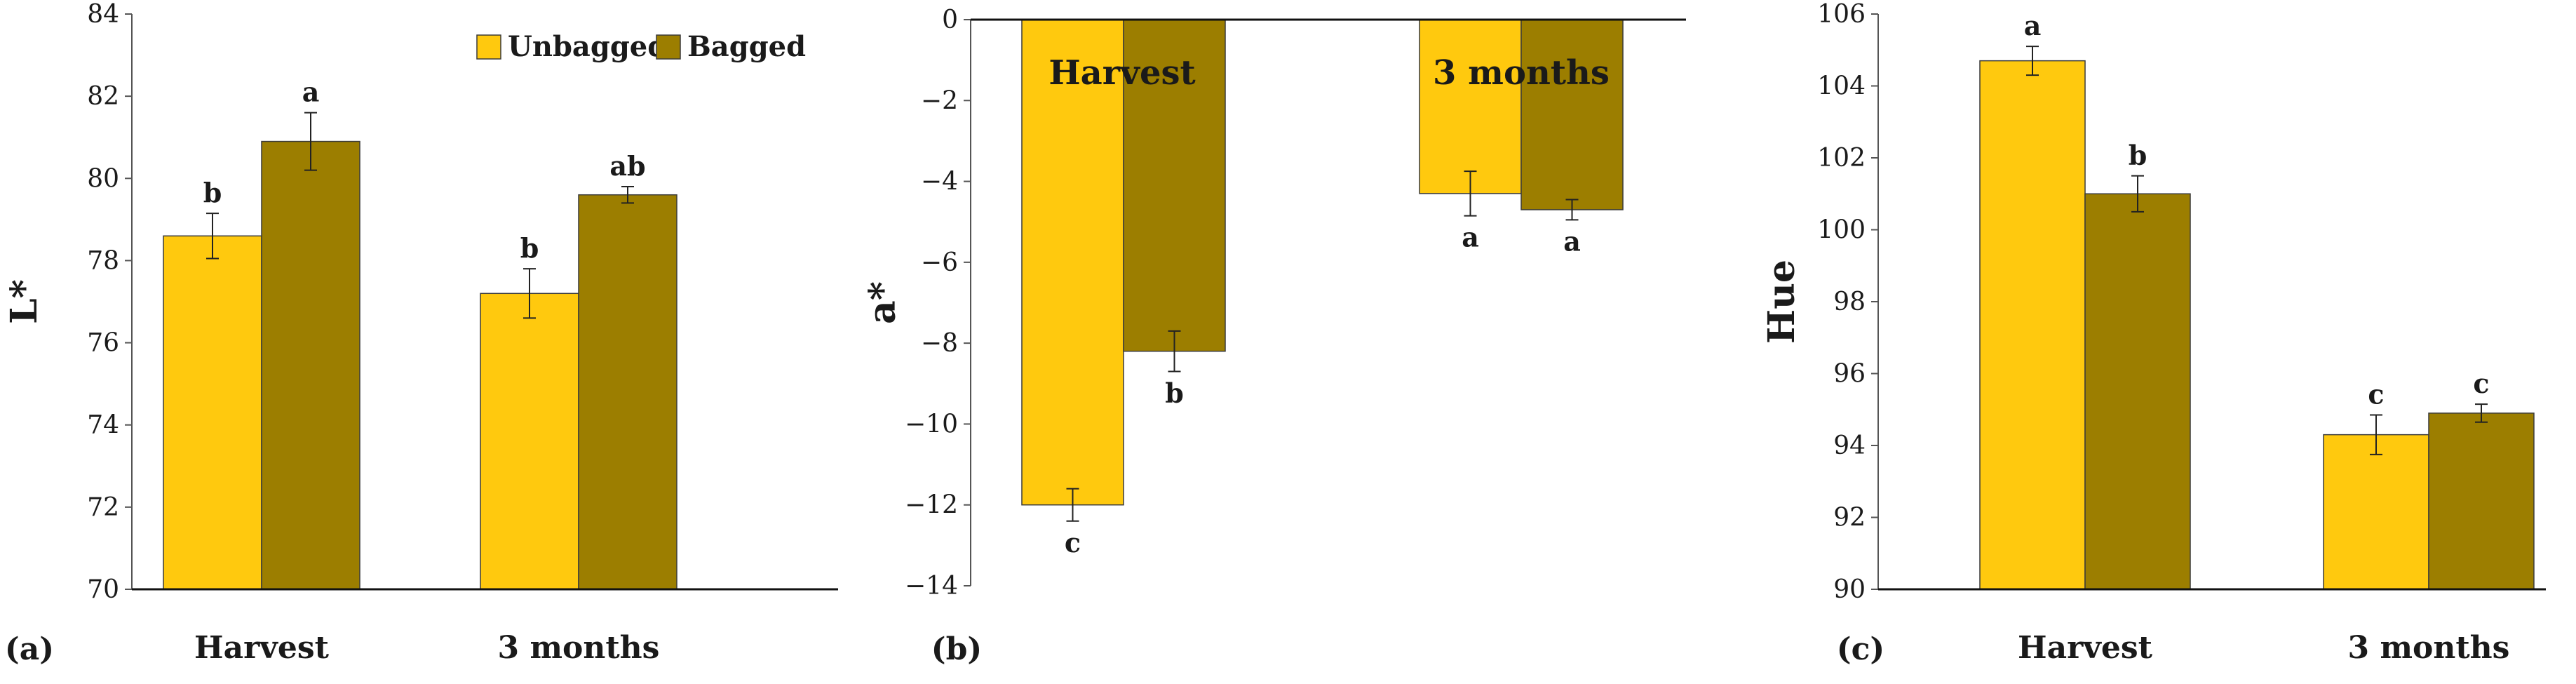 The height and width of the screenshot is (684, 2576). I want to click on y-tick-label: 102, so click(1841, 159).